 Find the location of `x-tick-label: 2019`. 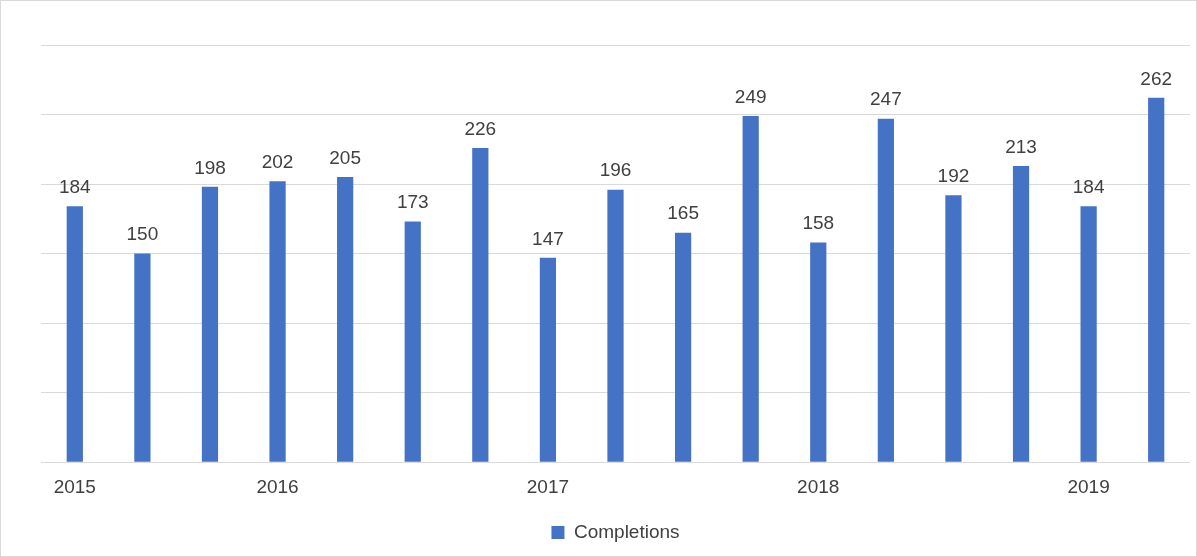

x-tick-label: 2019 is located at coordinates (1088, 486).